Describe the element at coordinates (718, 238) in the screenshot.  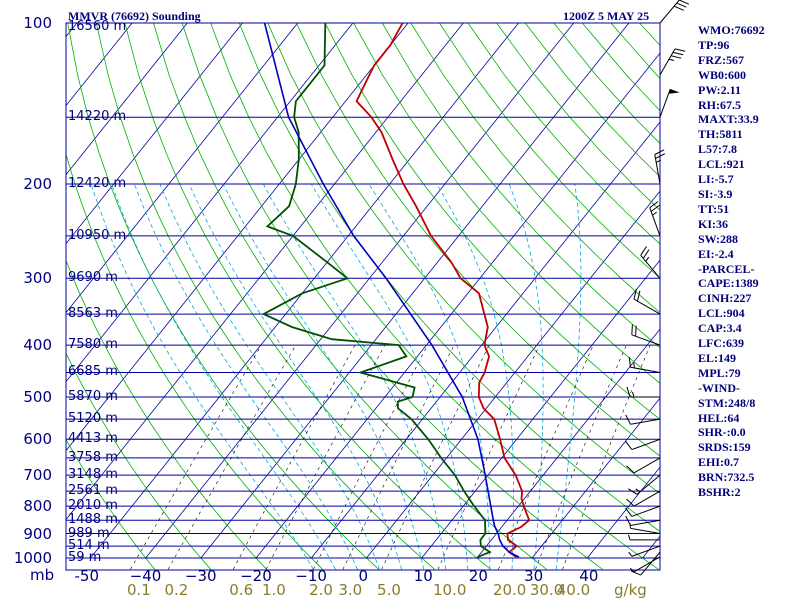
I see `index-item: SW:288` at that location.